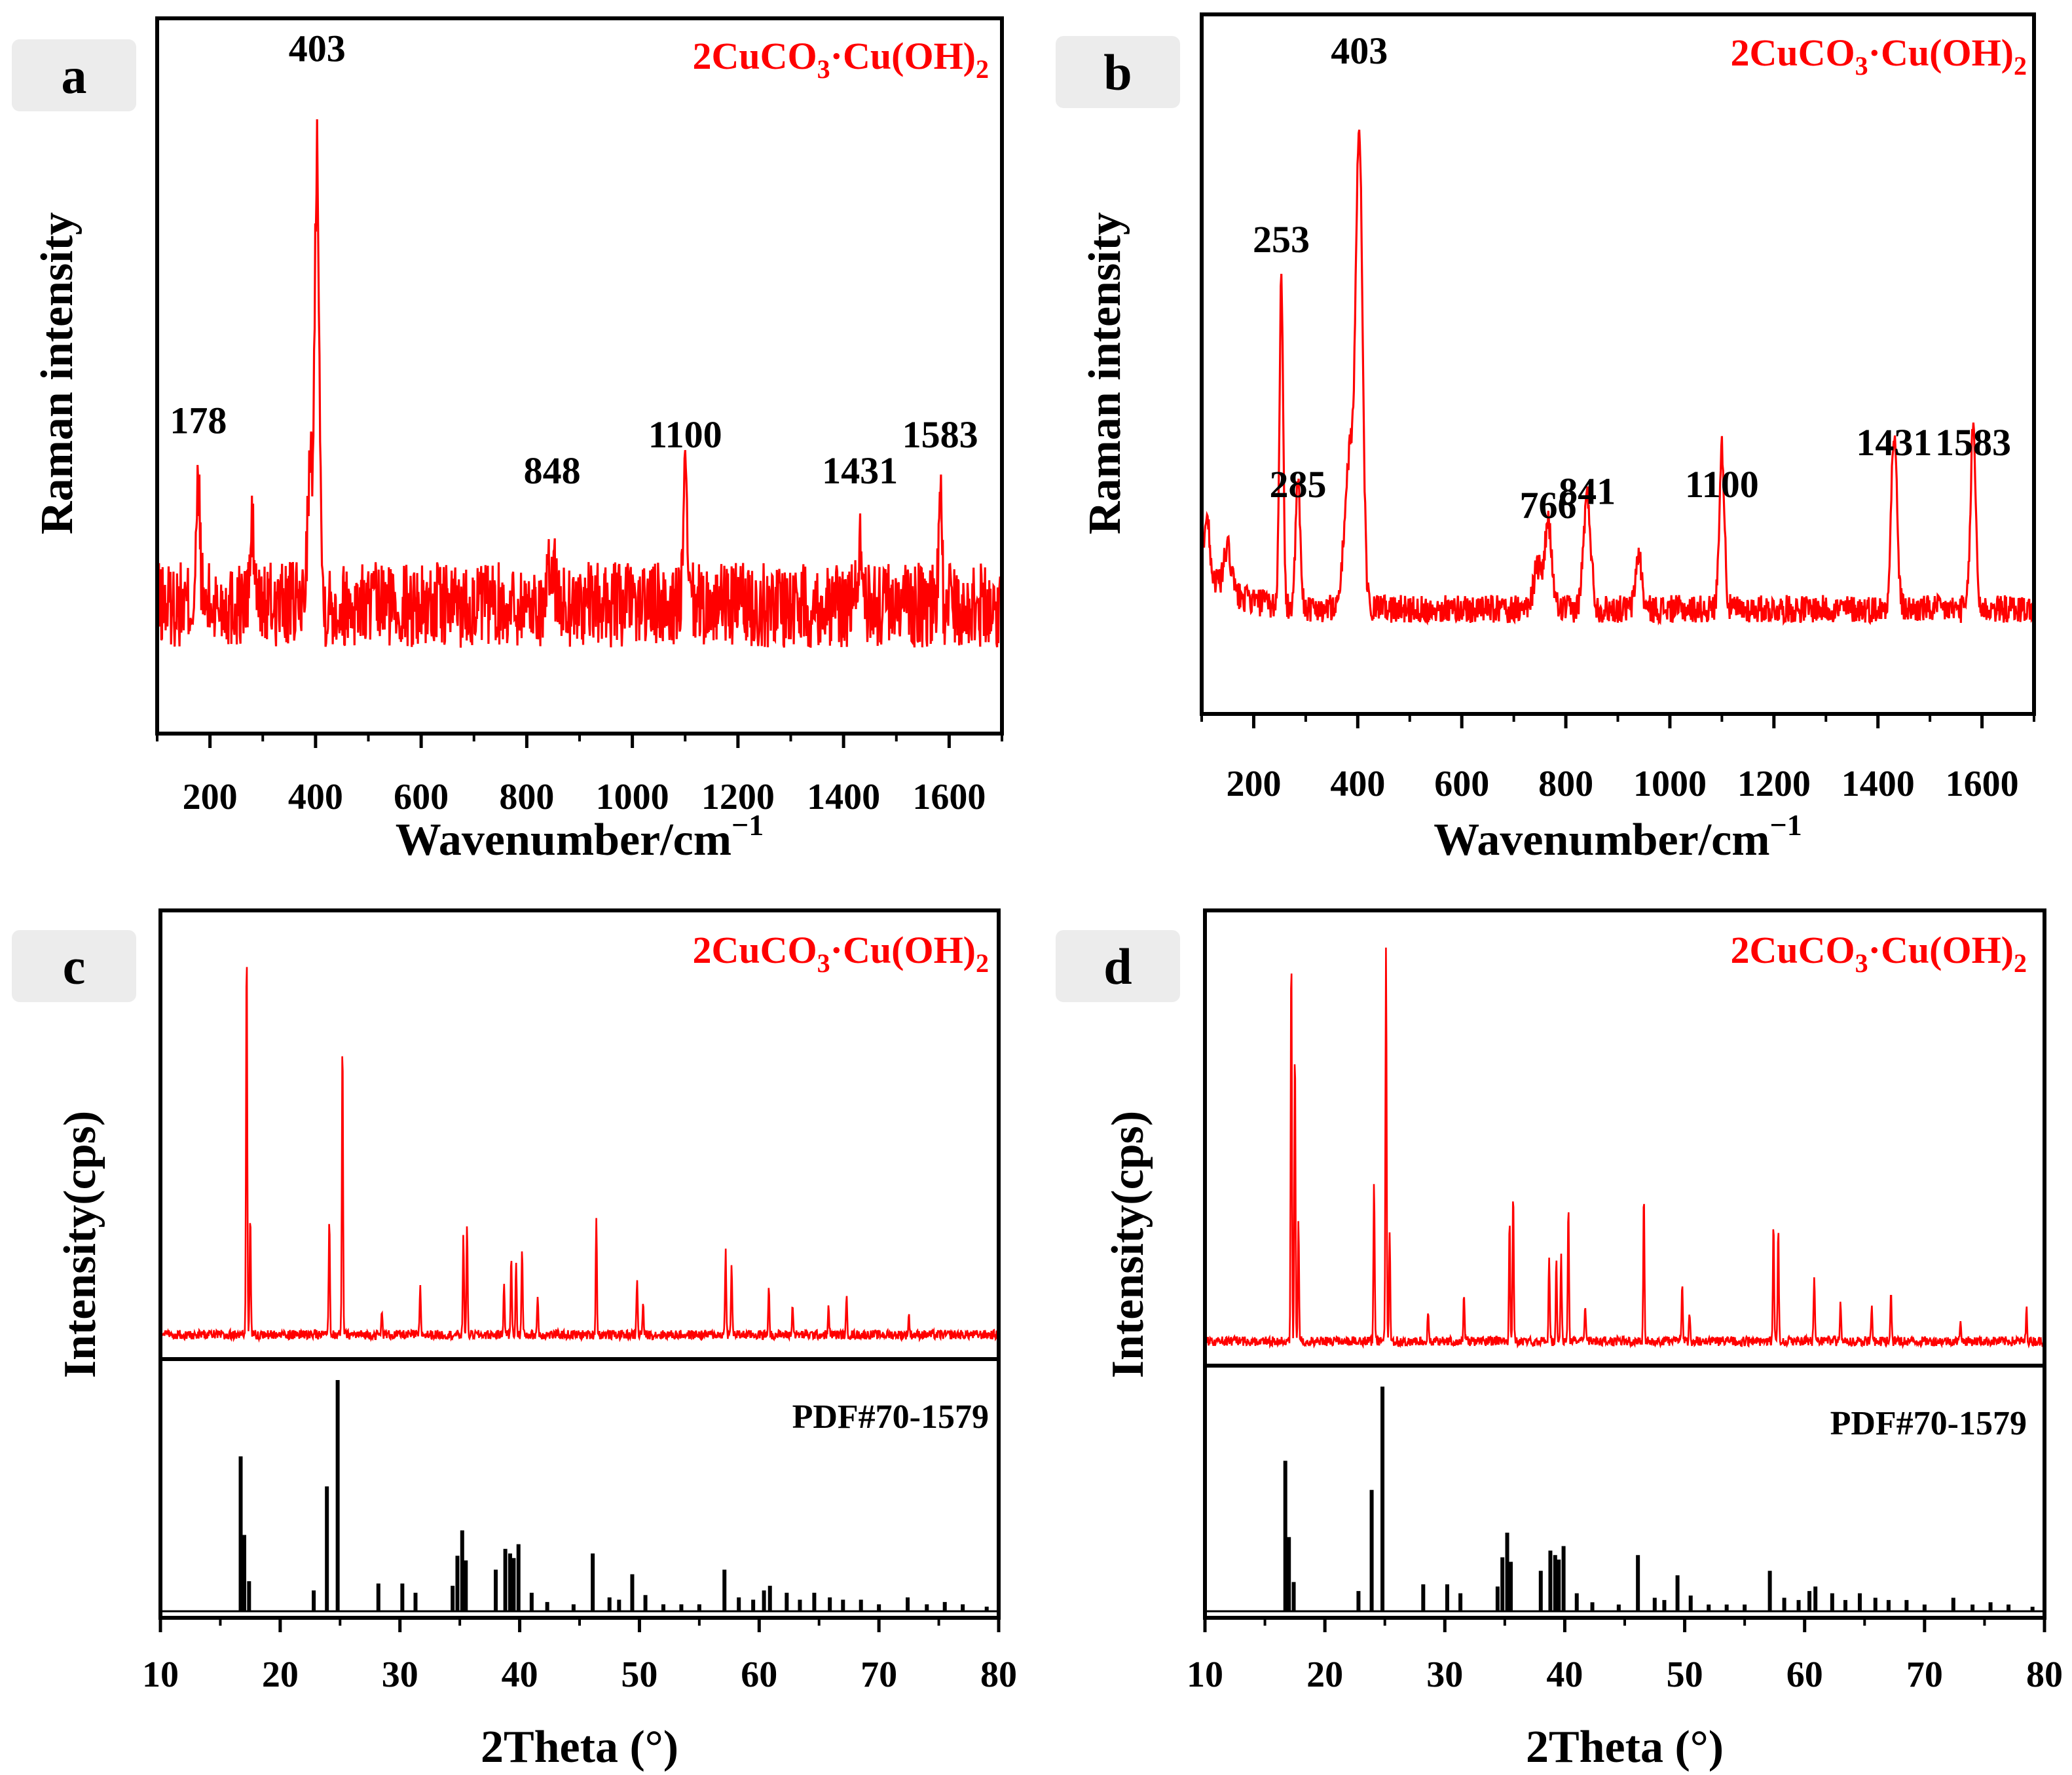 The width and height of the screenshot is (2072, 1775). Describe the element at coordinates (552, 471) in the screenshot. I see `peak-label: 848` at that location.